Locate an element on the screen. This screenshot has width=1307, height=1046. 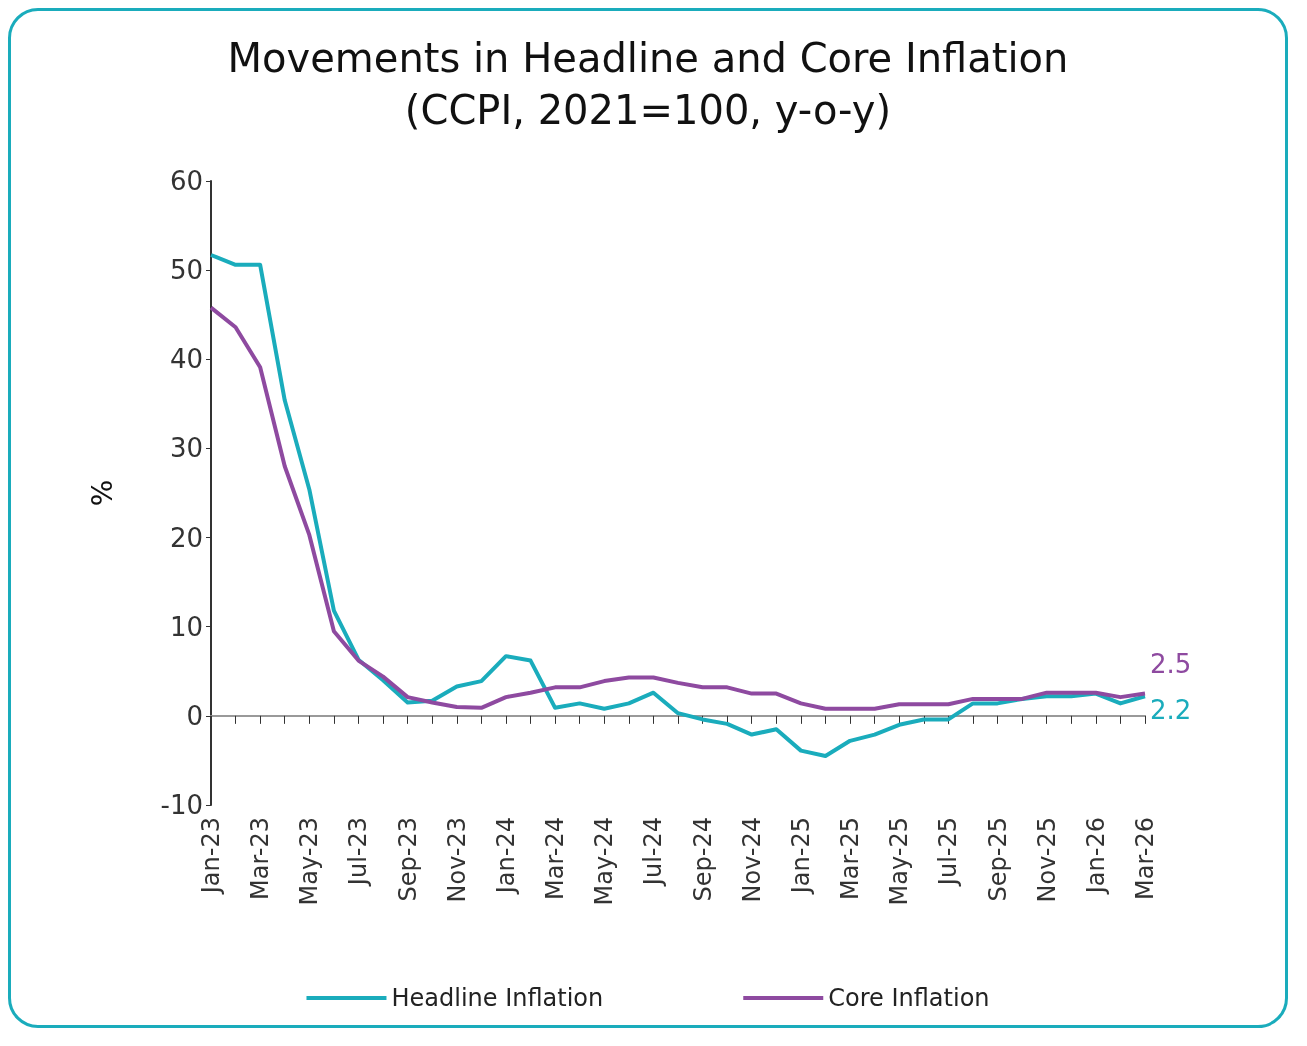
x-tick-label: Mar-24 is located at coordinates (555, 858).